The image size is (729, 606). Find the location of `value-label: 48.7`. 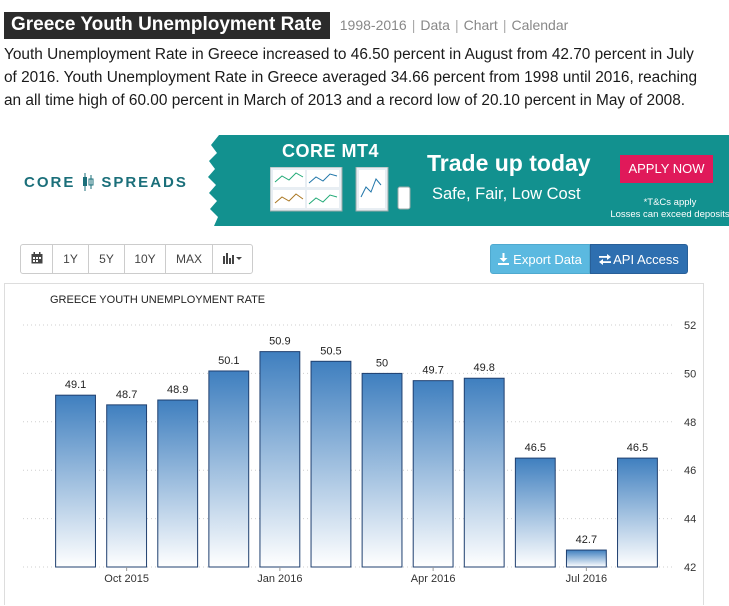

value-label: 48.7 is located at coordinates (126, 395).